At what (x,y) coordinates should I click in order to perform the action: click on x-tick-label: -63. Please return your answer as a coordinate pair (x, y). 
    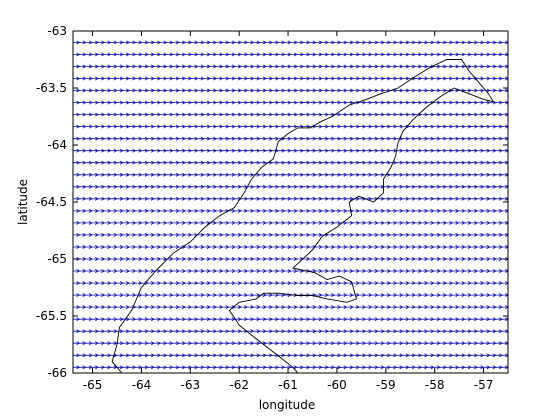
    Looking at the image, I should click on (190, 385).